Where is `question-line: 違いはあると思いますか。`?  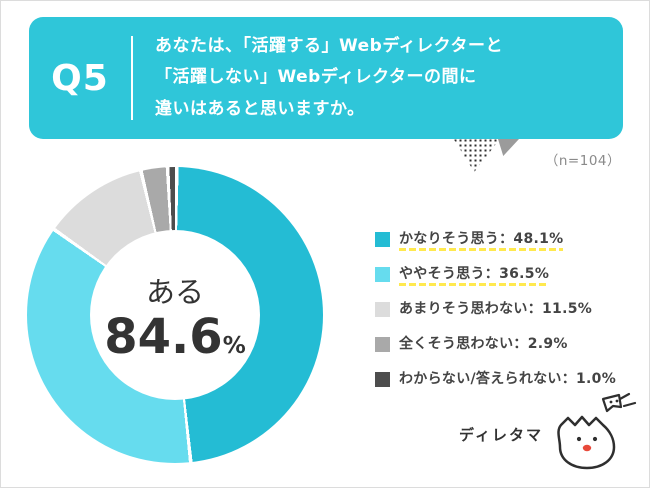
question-line: 違いはあると思いますか。 is located at coordinates (260, 108).